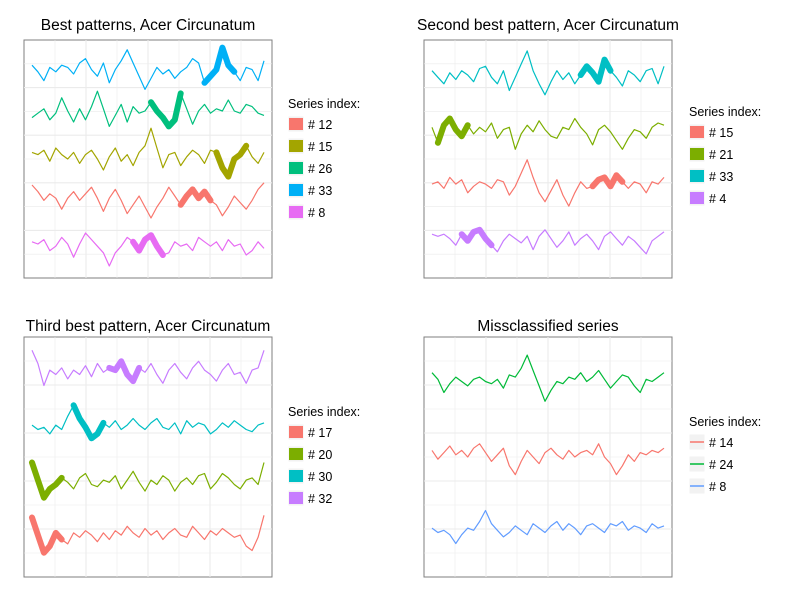 The width and height of the screenshot is (800, 600). I want to click on legend-label: # 4, so click(717, 199).